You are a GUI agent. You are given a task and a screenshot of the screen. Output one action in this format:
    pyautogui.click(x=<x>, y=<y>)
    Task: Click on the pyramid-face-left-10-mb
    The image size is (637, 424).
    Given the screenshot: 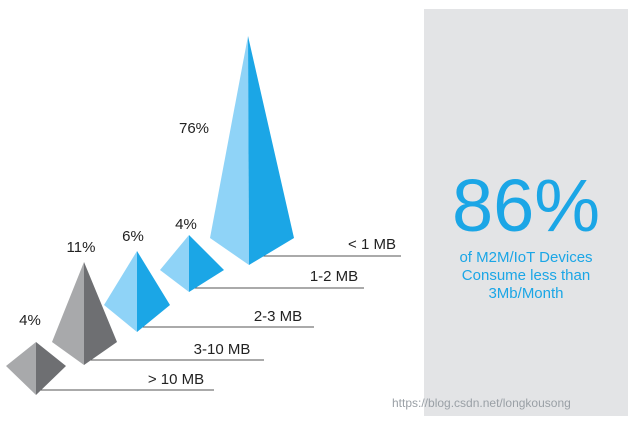 What is the action you would take?
    pyautogui.click(x=21, y=368)
    